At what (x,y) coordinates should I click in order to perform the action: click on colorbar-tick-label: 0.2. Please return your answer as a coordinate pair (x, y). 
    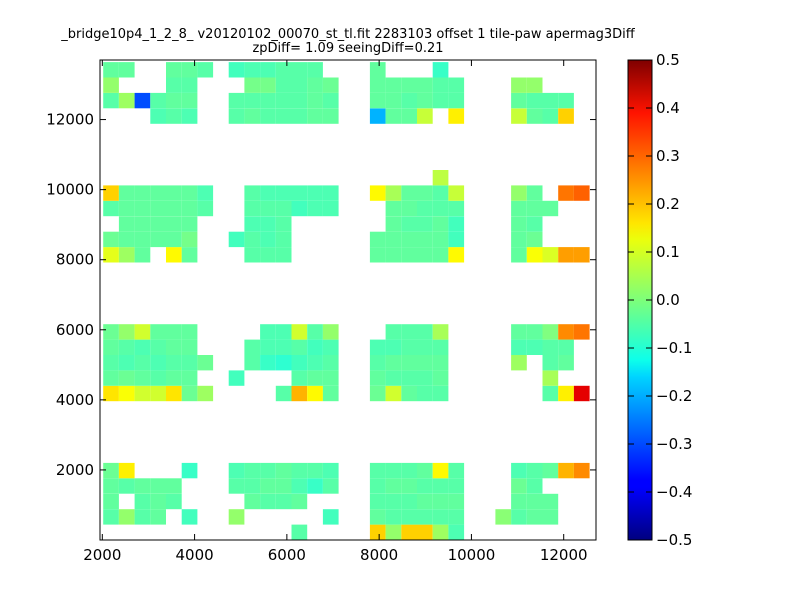
    Looking at the image, I should click on (668, 204).